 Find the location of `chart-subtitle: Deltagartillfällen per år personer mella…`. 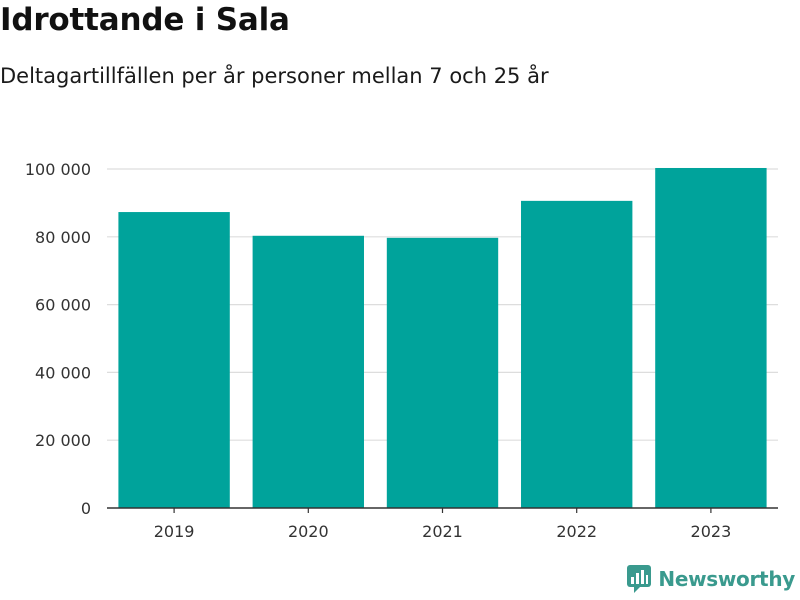

chart-subtitle: Deltagartillfällen per år personer mella… is located at coordinates (274, 76).